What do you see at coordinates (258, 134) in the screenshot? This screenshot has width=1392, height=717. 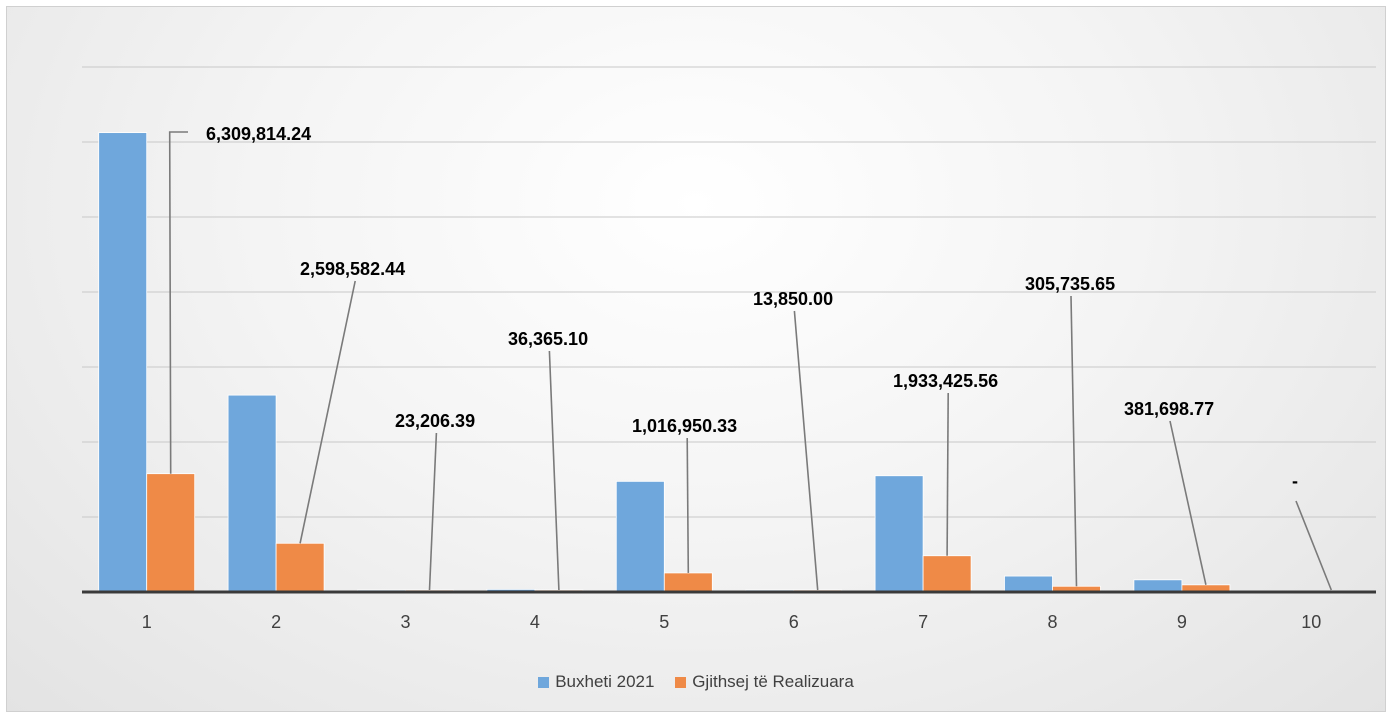 I see `data-label-1: 6,309,814.24` at bounding box center [258, 134].